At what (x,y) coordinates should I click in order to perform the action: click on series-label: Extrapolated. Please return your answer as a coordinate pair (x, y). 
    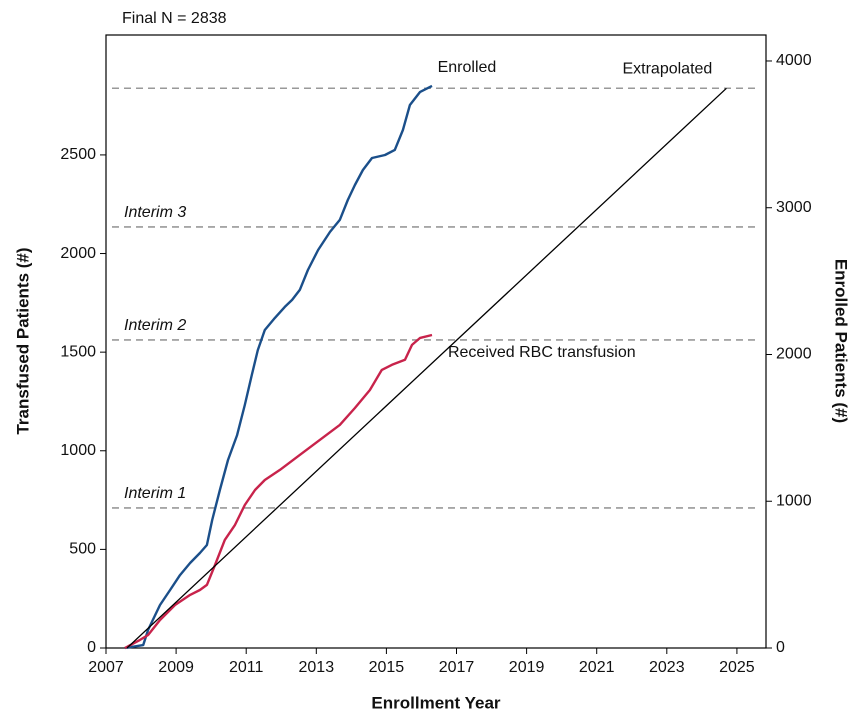
    Looking at the image, I should click on (667, 68).